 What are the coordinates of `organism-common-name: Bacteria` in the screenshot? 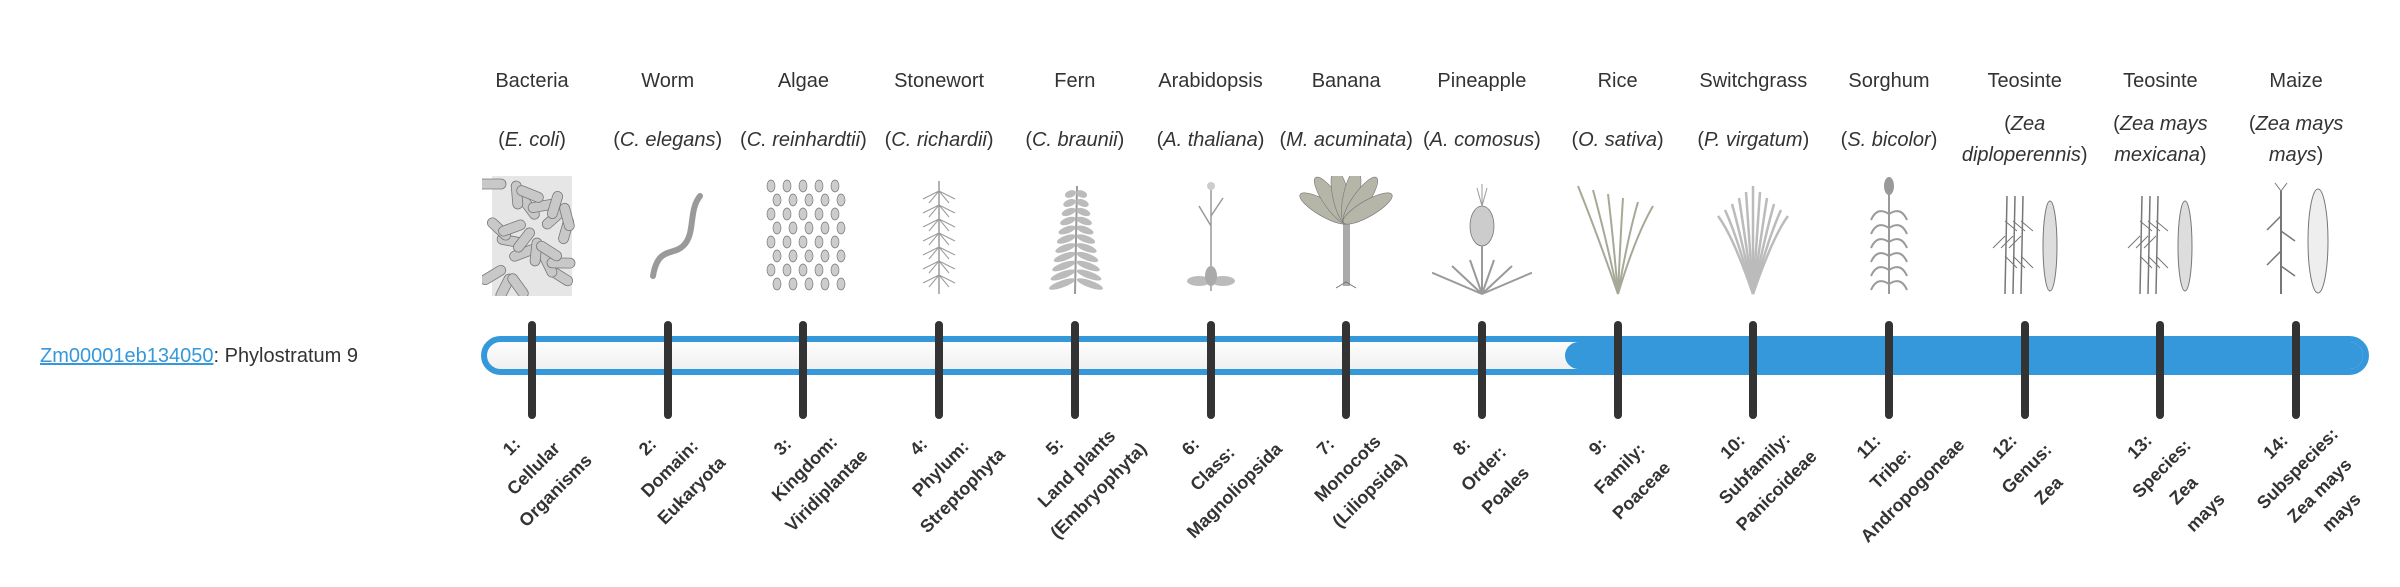 It's located at (532, 81).